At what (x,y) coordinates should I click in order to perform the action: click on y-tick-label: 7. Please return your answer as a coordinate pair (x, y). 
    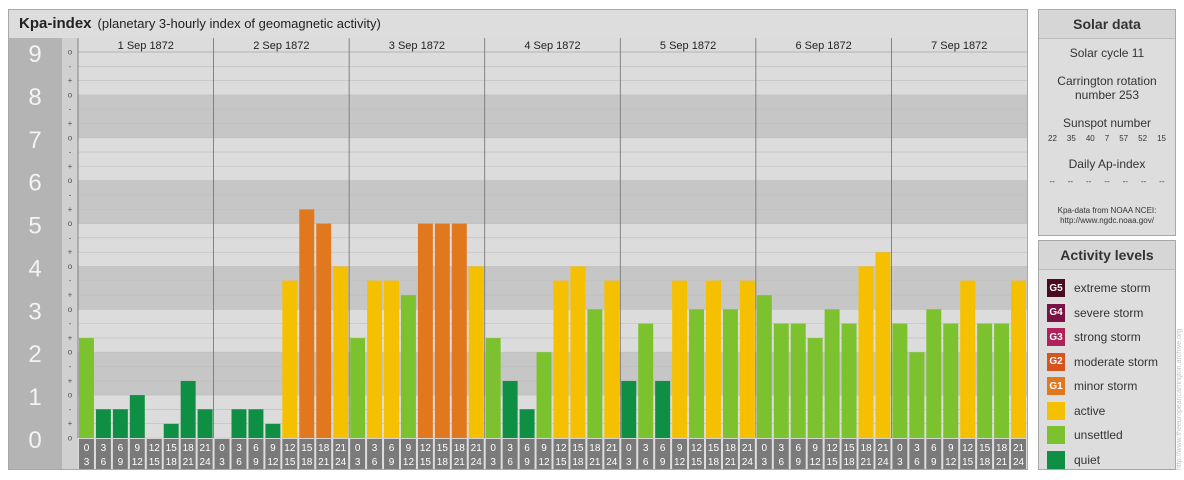
    Looking at the image, I should click on (34, 140).